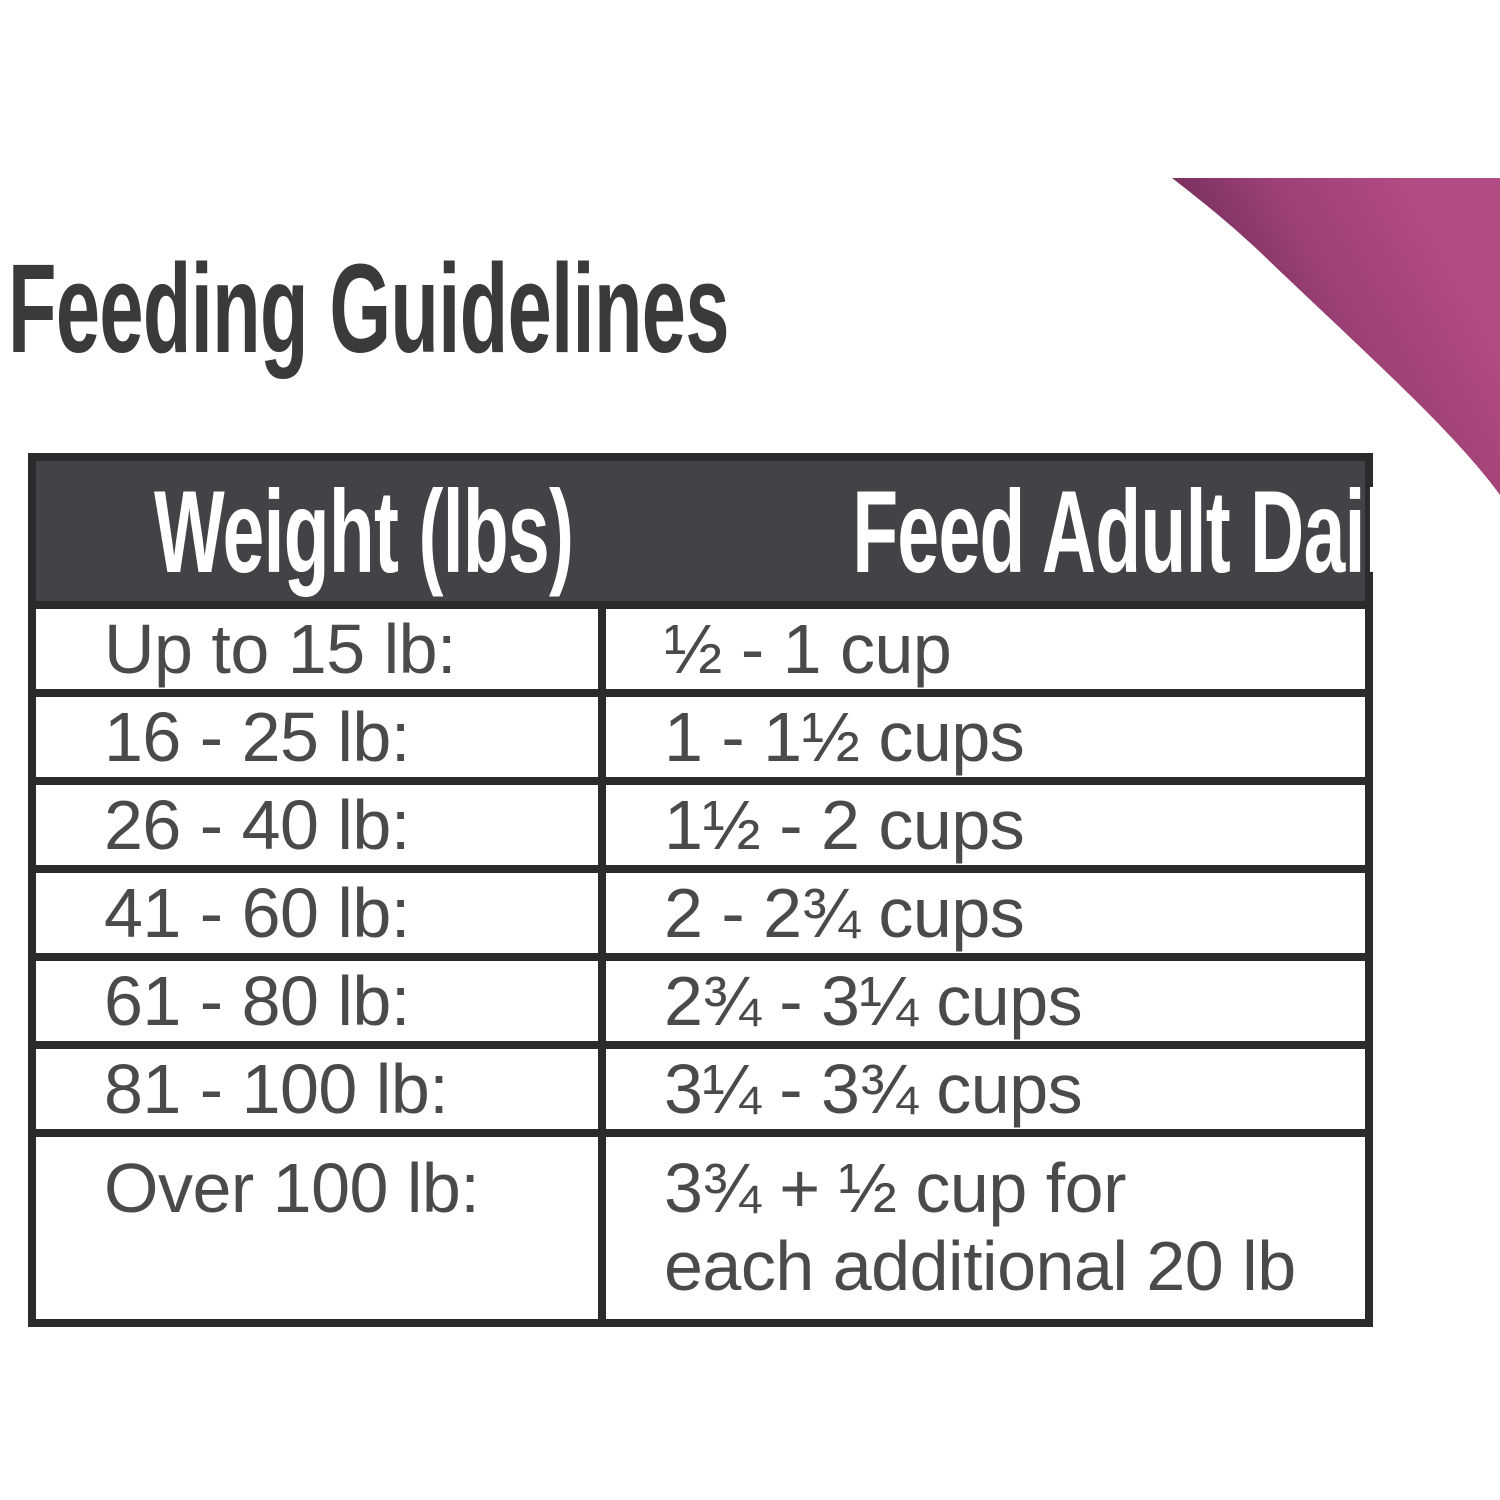 The width and height of the screenshot is (1500, 1500). Describe the element at coordinates (844, 825) in the screenshot. I see `amount-cell: 1½ - 2 cups` at that location.